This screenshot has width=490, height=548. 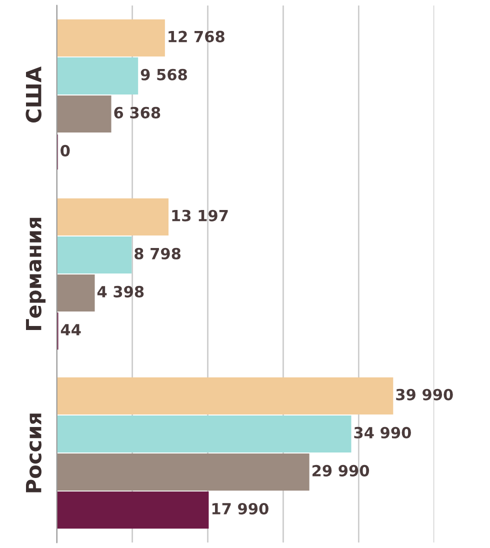 What do you see at coordinates (424, 394) in the screenshot?
I see `data-label: 39 990` at bounding box center [424, 394].